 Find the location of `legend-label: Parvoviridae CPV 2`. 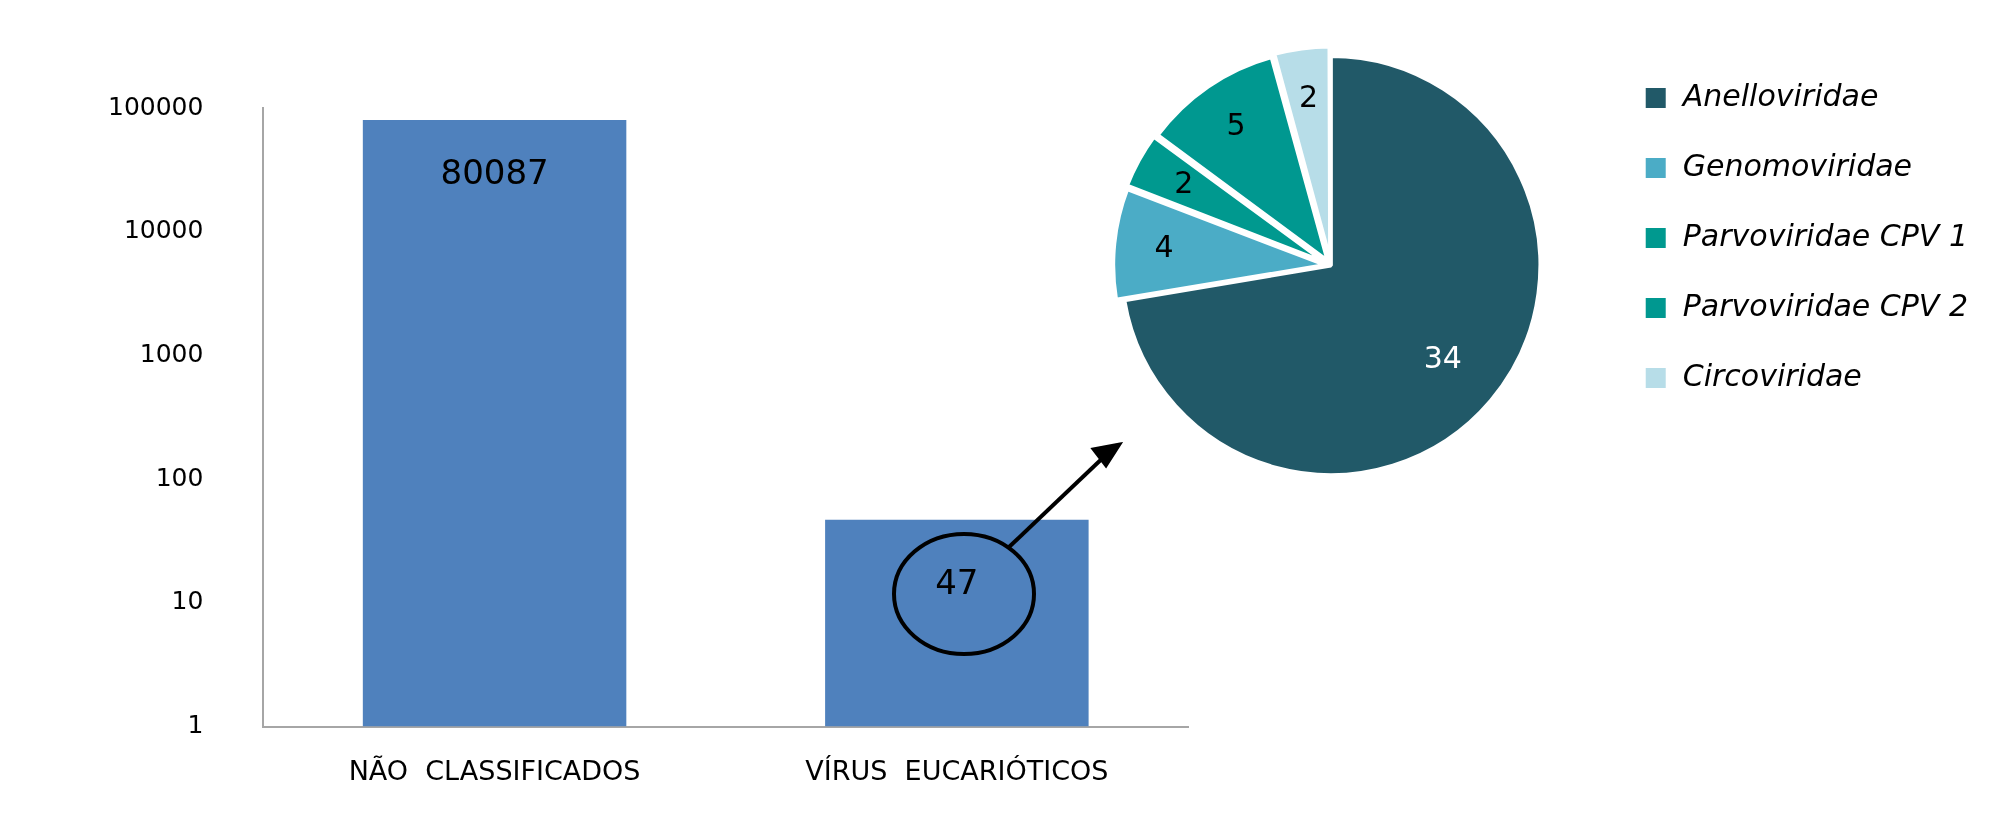

legend-label: Parvoviridae CPV 2 is located at coordinates (1825, 305).